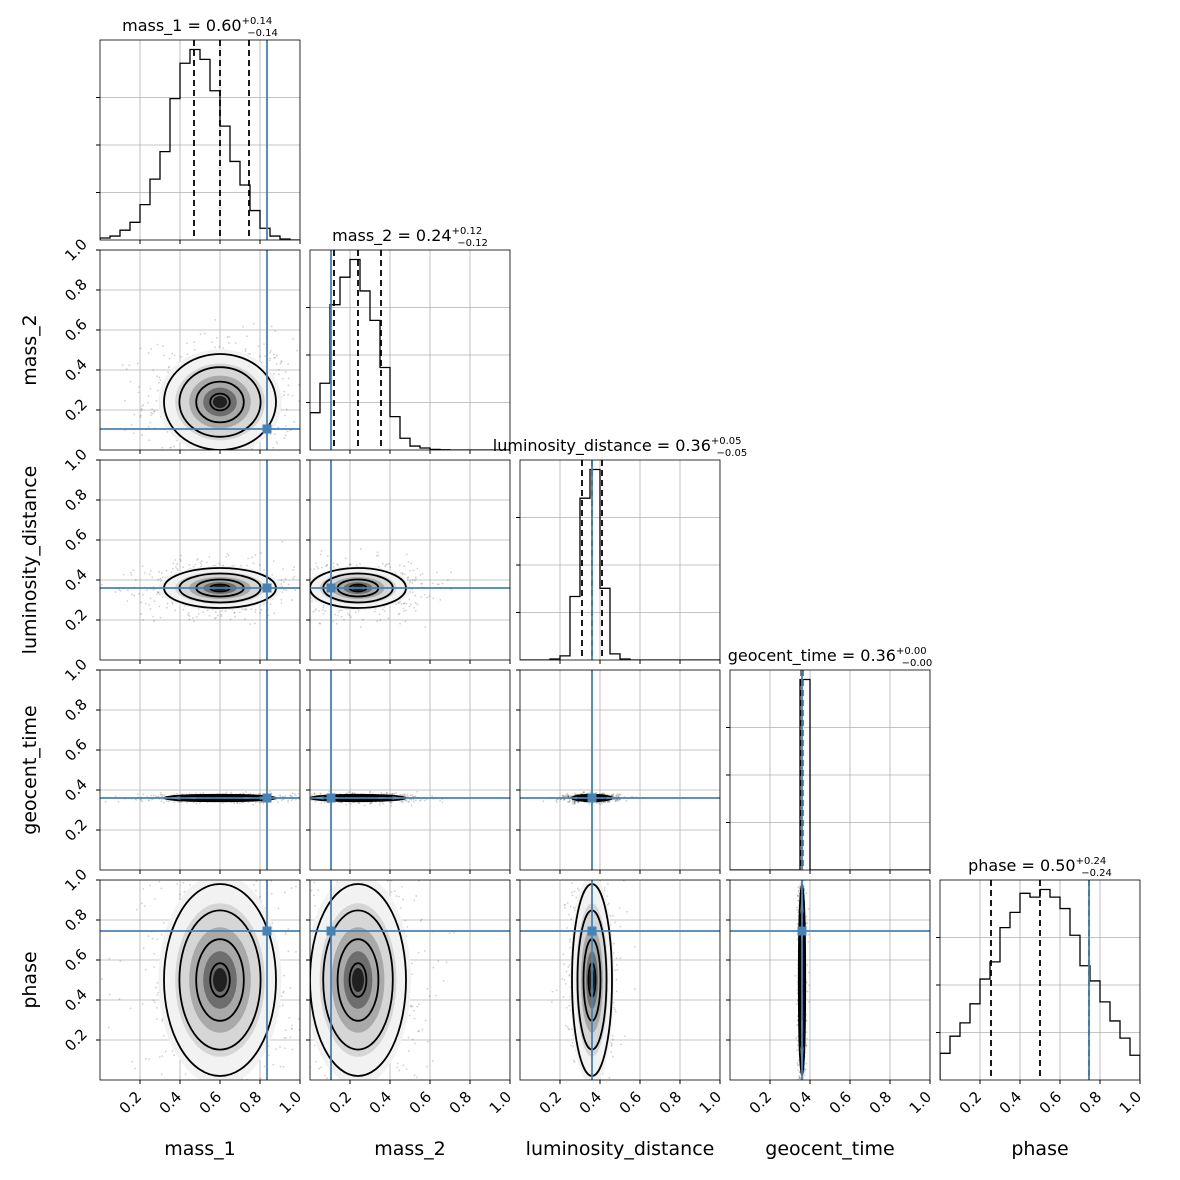  Describe the element at coordinates (76, 370) in the screenshot. I see `y-tick-label: 0.4` at that location.